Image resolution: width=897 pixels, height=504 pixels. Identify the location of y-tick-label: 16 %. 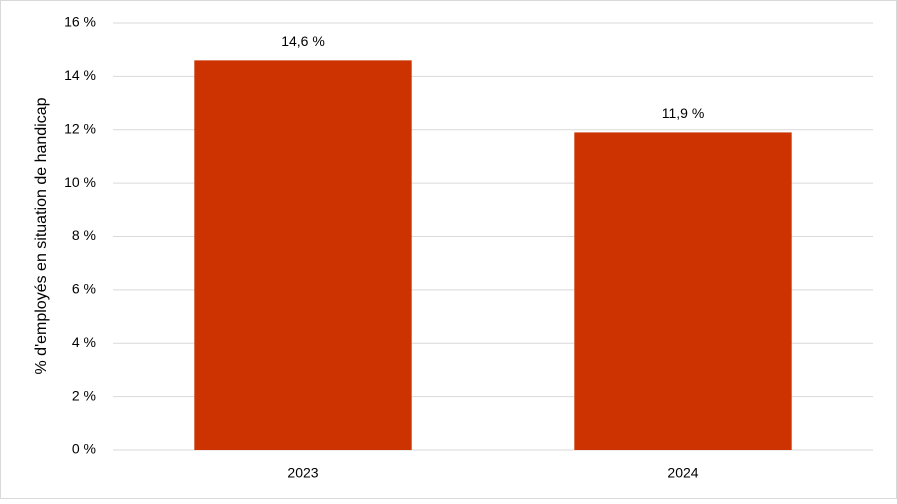
(80, 22).